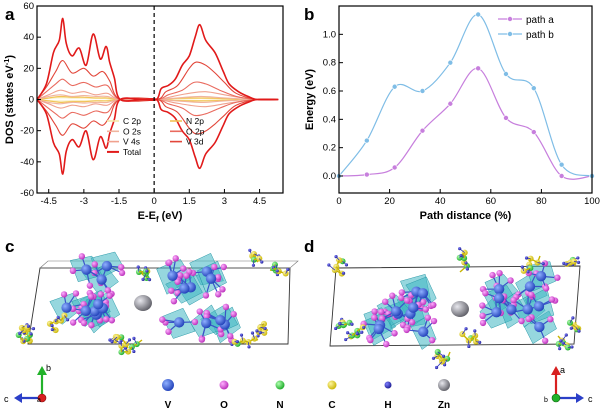  What do you see at coordinates (510, 34) in the screenshot?
I see `legend-marker` at bounding box center [510, 34].